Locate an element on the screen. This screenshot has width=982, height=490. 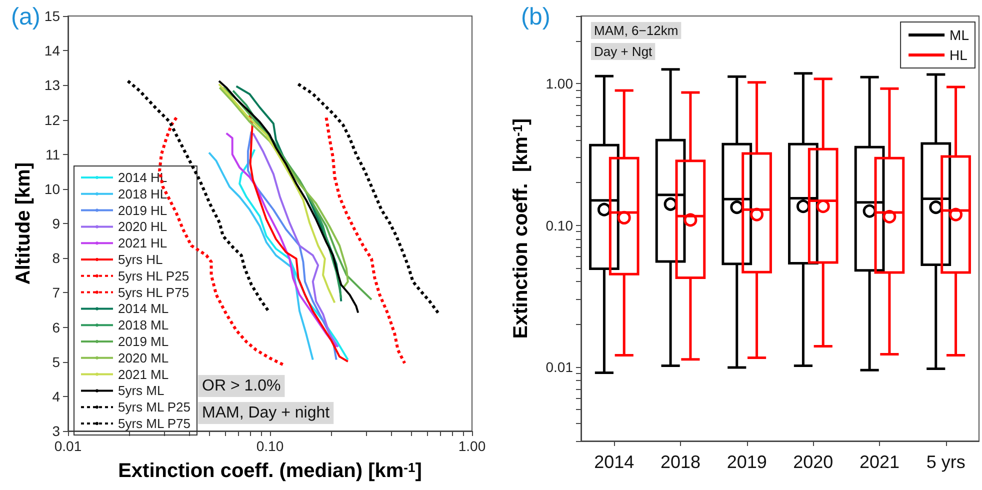
legend-label: 5yrs ML is located at coordinates (141, 390).